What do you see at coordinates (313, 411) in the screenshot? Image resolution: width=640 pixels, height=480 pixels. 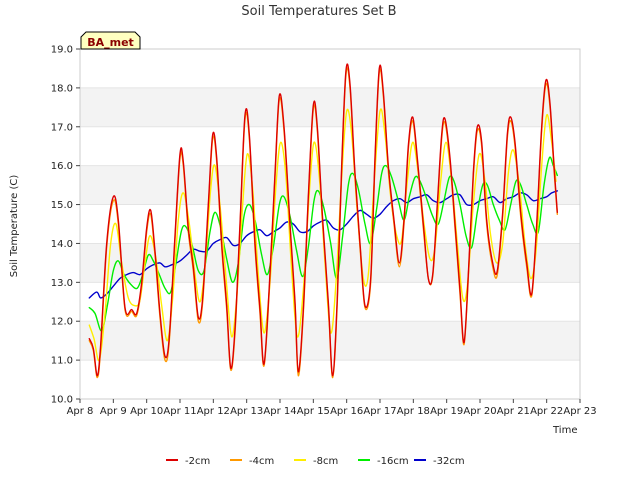 I see `x-tick-label: Apr 15` at bounding box center [313, 411].